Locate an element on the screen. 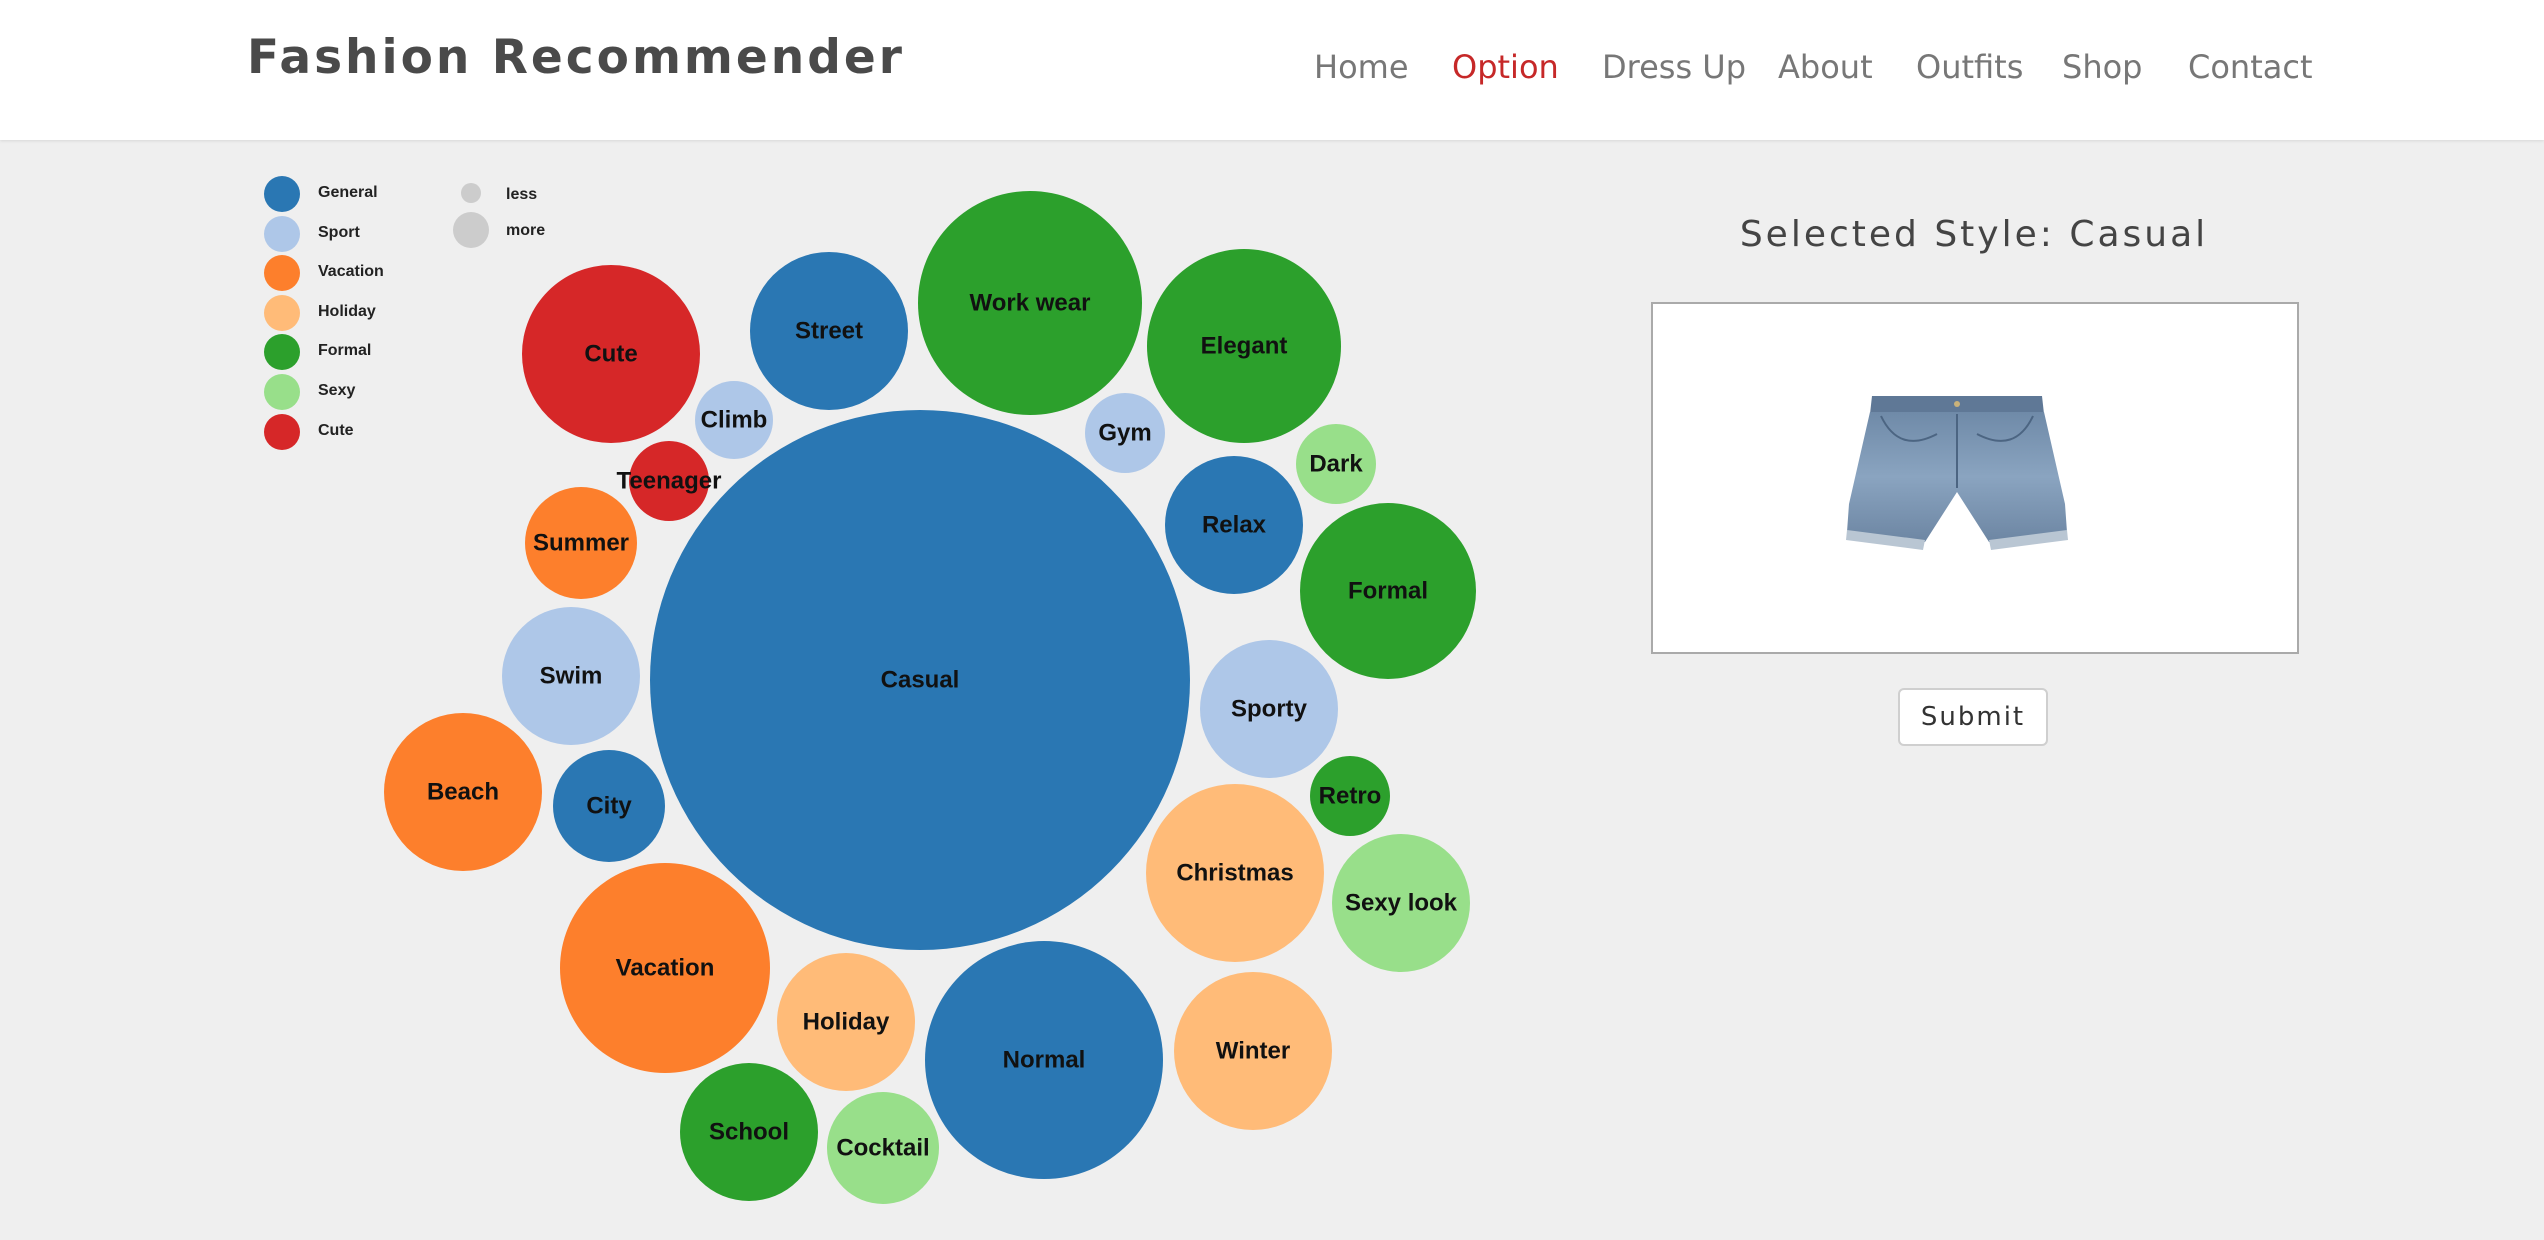 This screenshot has height=1240, width=2544. size-swatch-less is located at coordinates (471, 193).